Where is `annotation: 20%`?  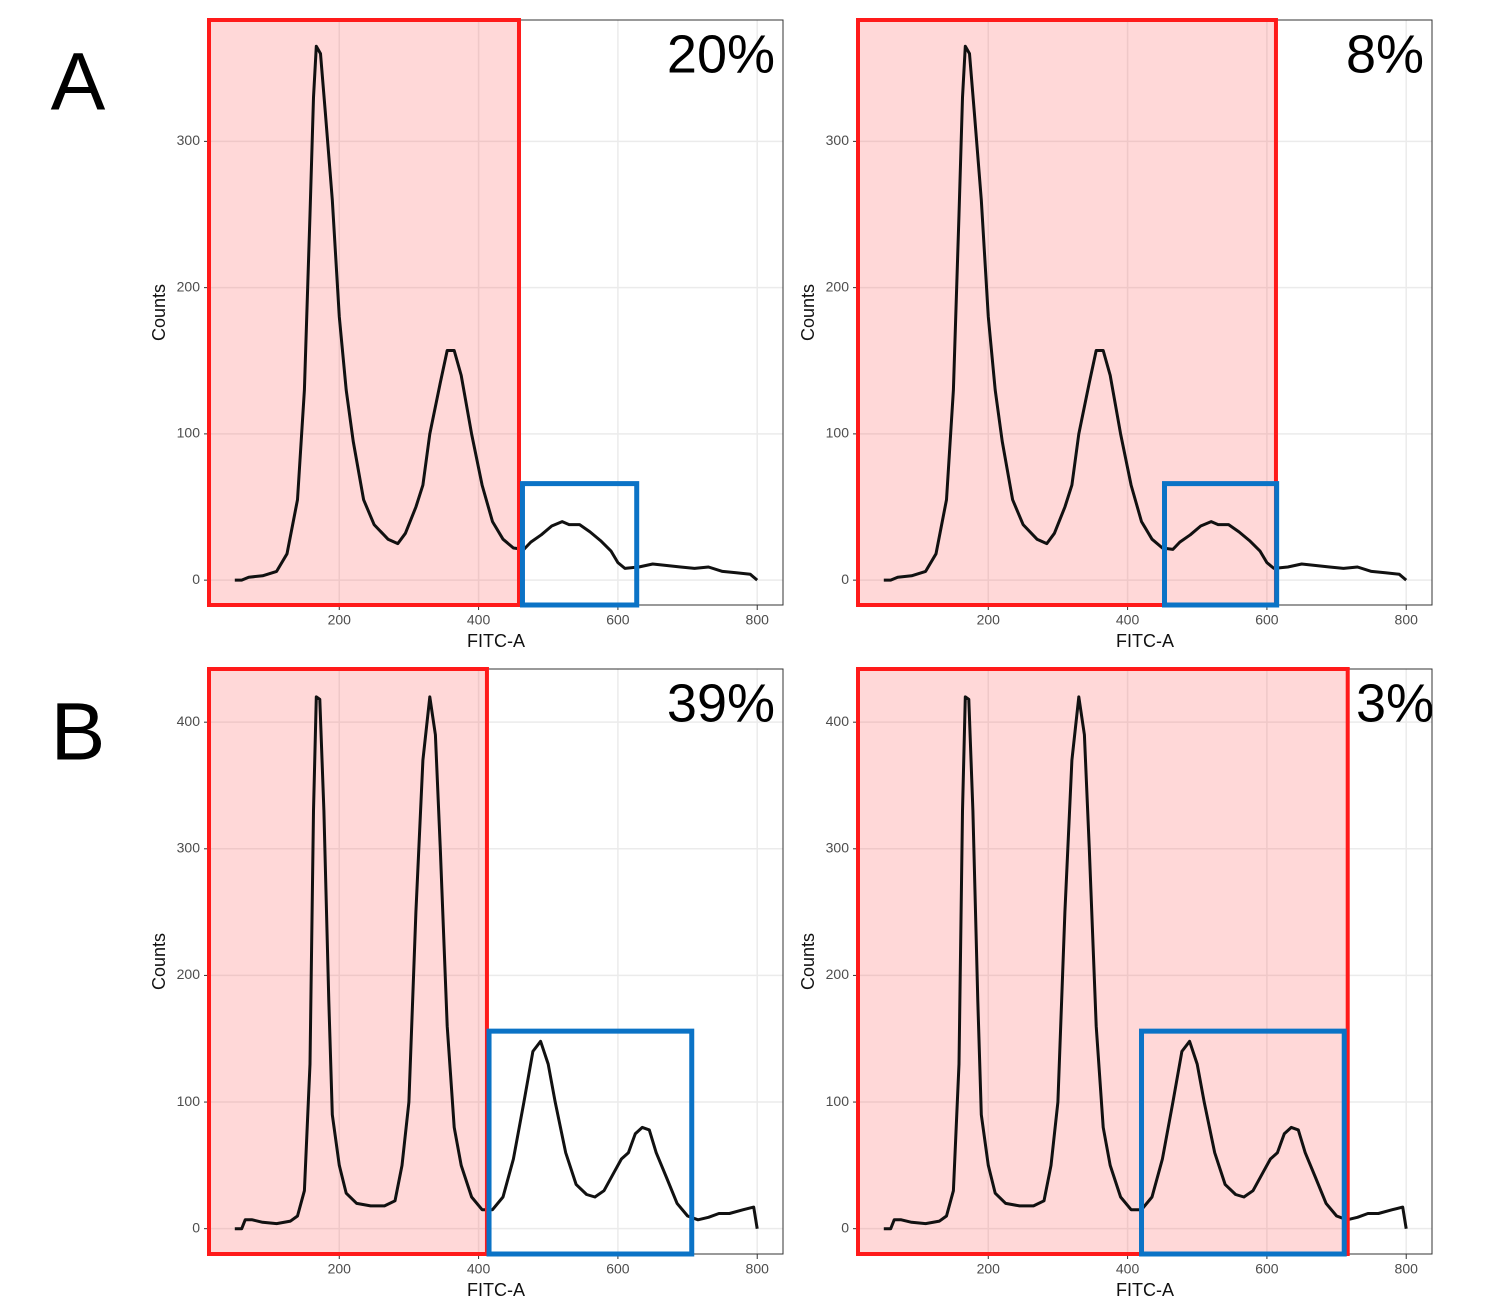
annotation: 20% is located at coordinates (721, 54).